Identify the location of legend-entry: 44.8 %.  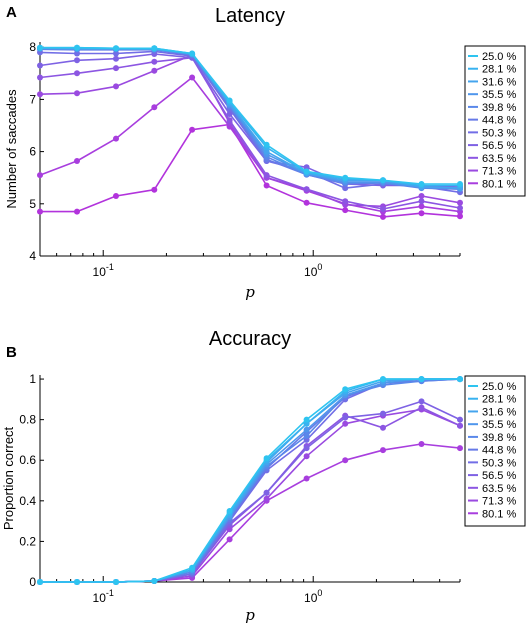
(499, 121).